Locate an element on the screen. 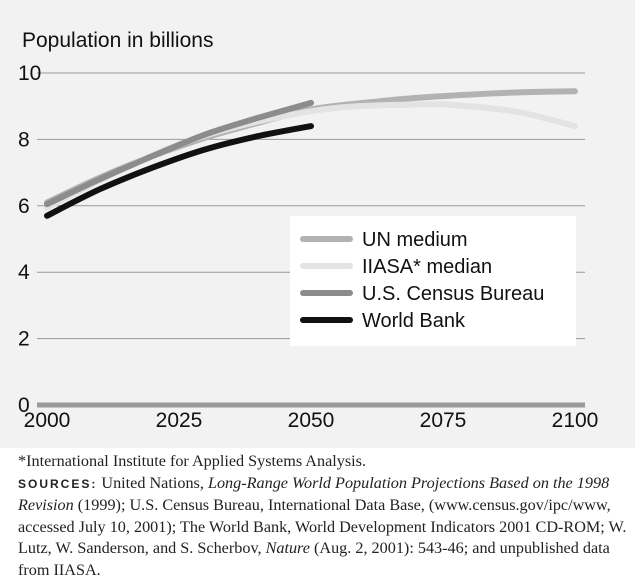  y-tick-label: 8 is located at coordinates (24, 139).